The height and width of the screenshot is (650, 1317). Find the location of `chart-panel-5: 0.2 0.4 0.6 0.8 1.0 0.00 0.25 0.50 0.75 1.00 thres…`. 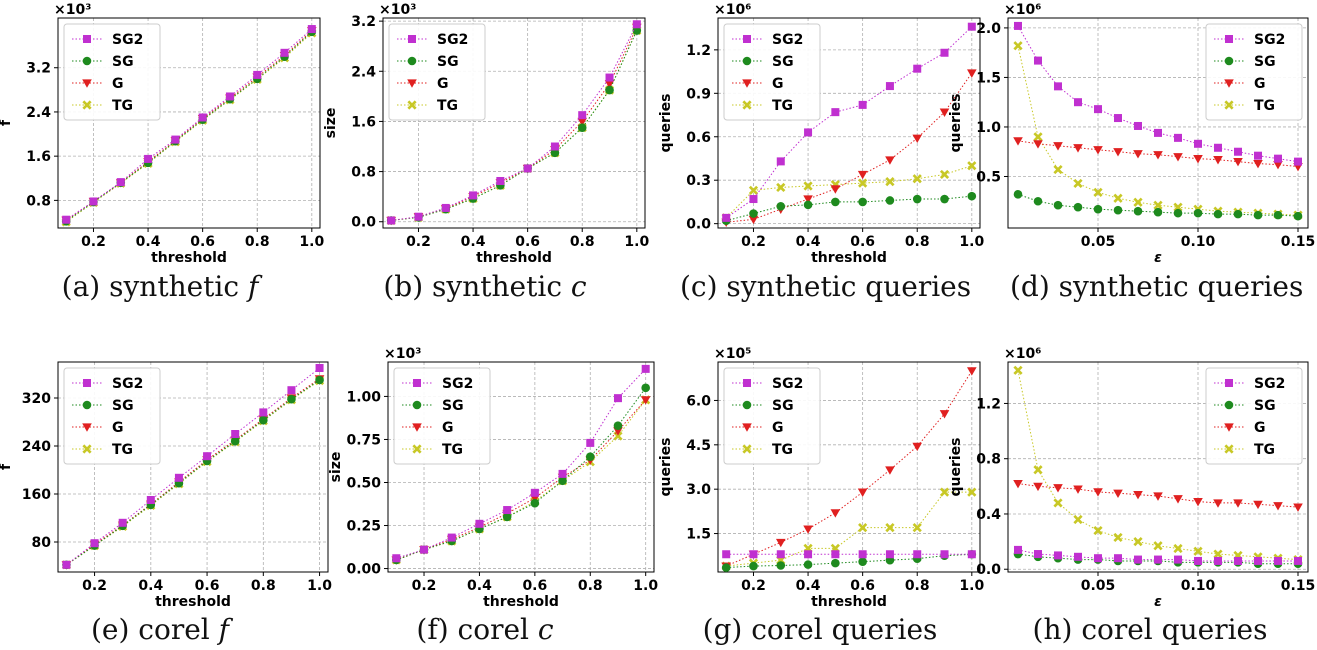

chart-panel-5: 0.2 0.4 0.6 0.8 1.0 0.00 0.25 0.50 0.75 1.00 thres… is located at coordinates (493, 478).